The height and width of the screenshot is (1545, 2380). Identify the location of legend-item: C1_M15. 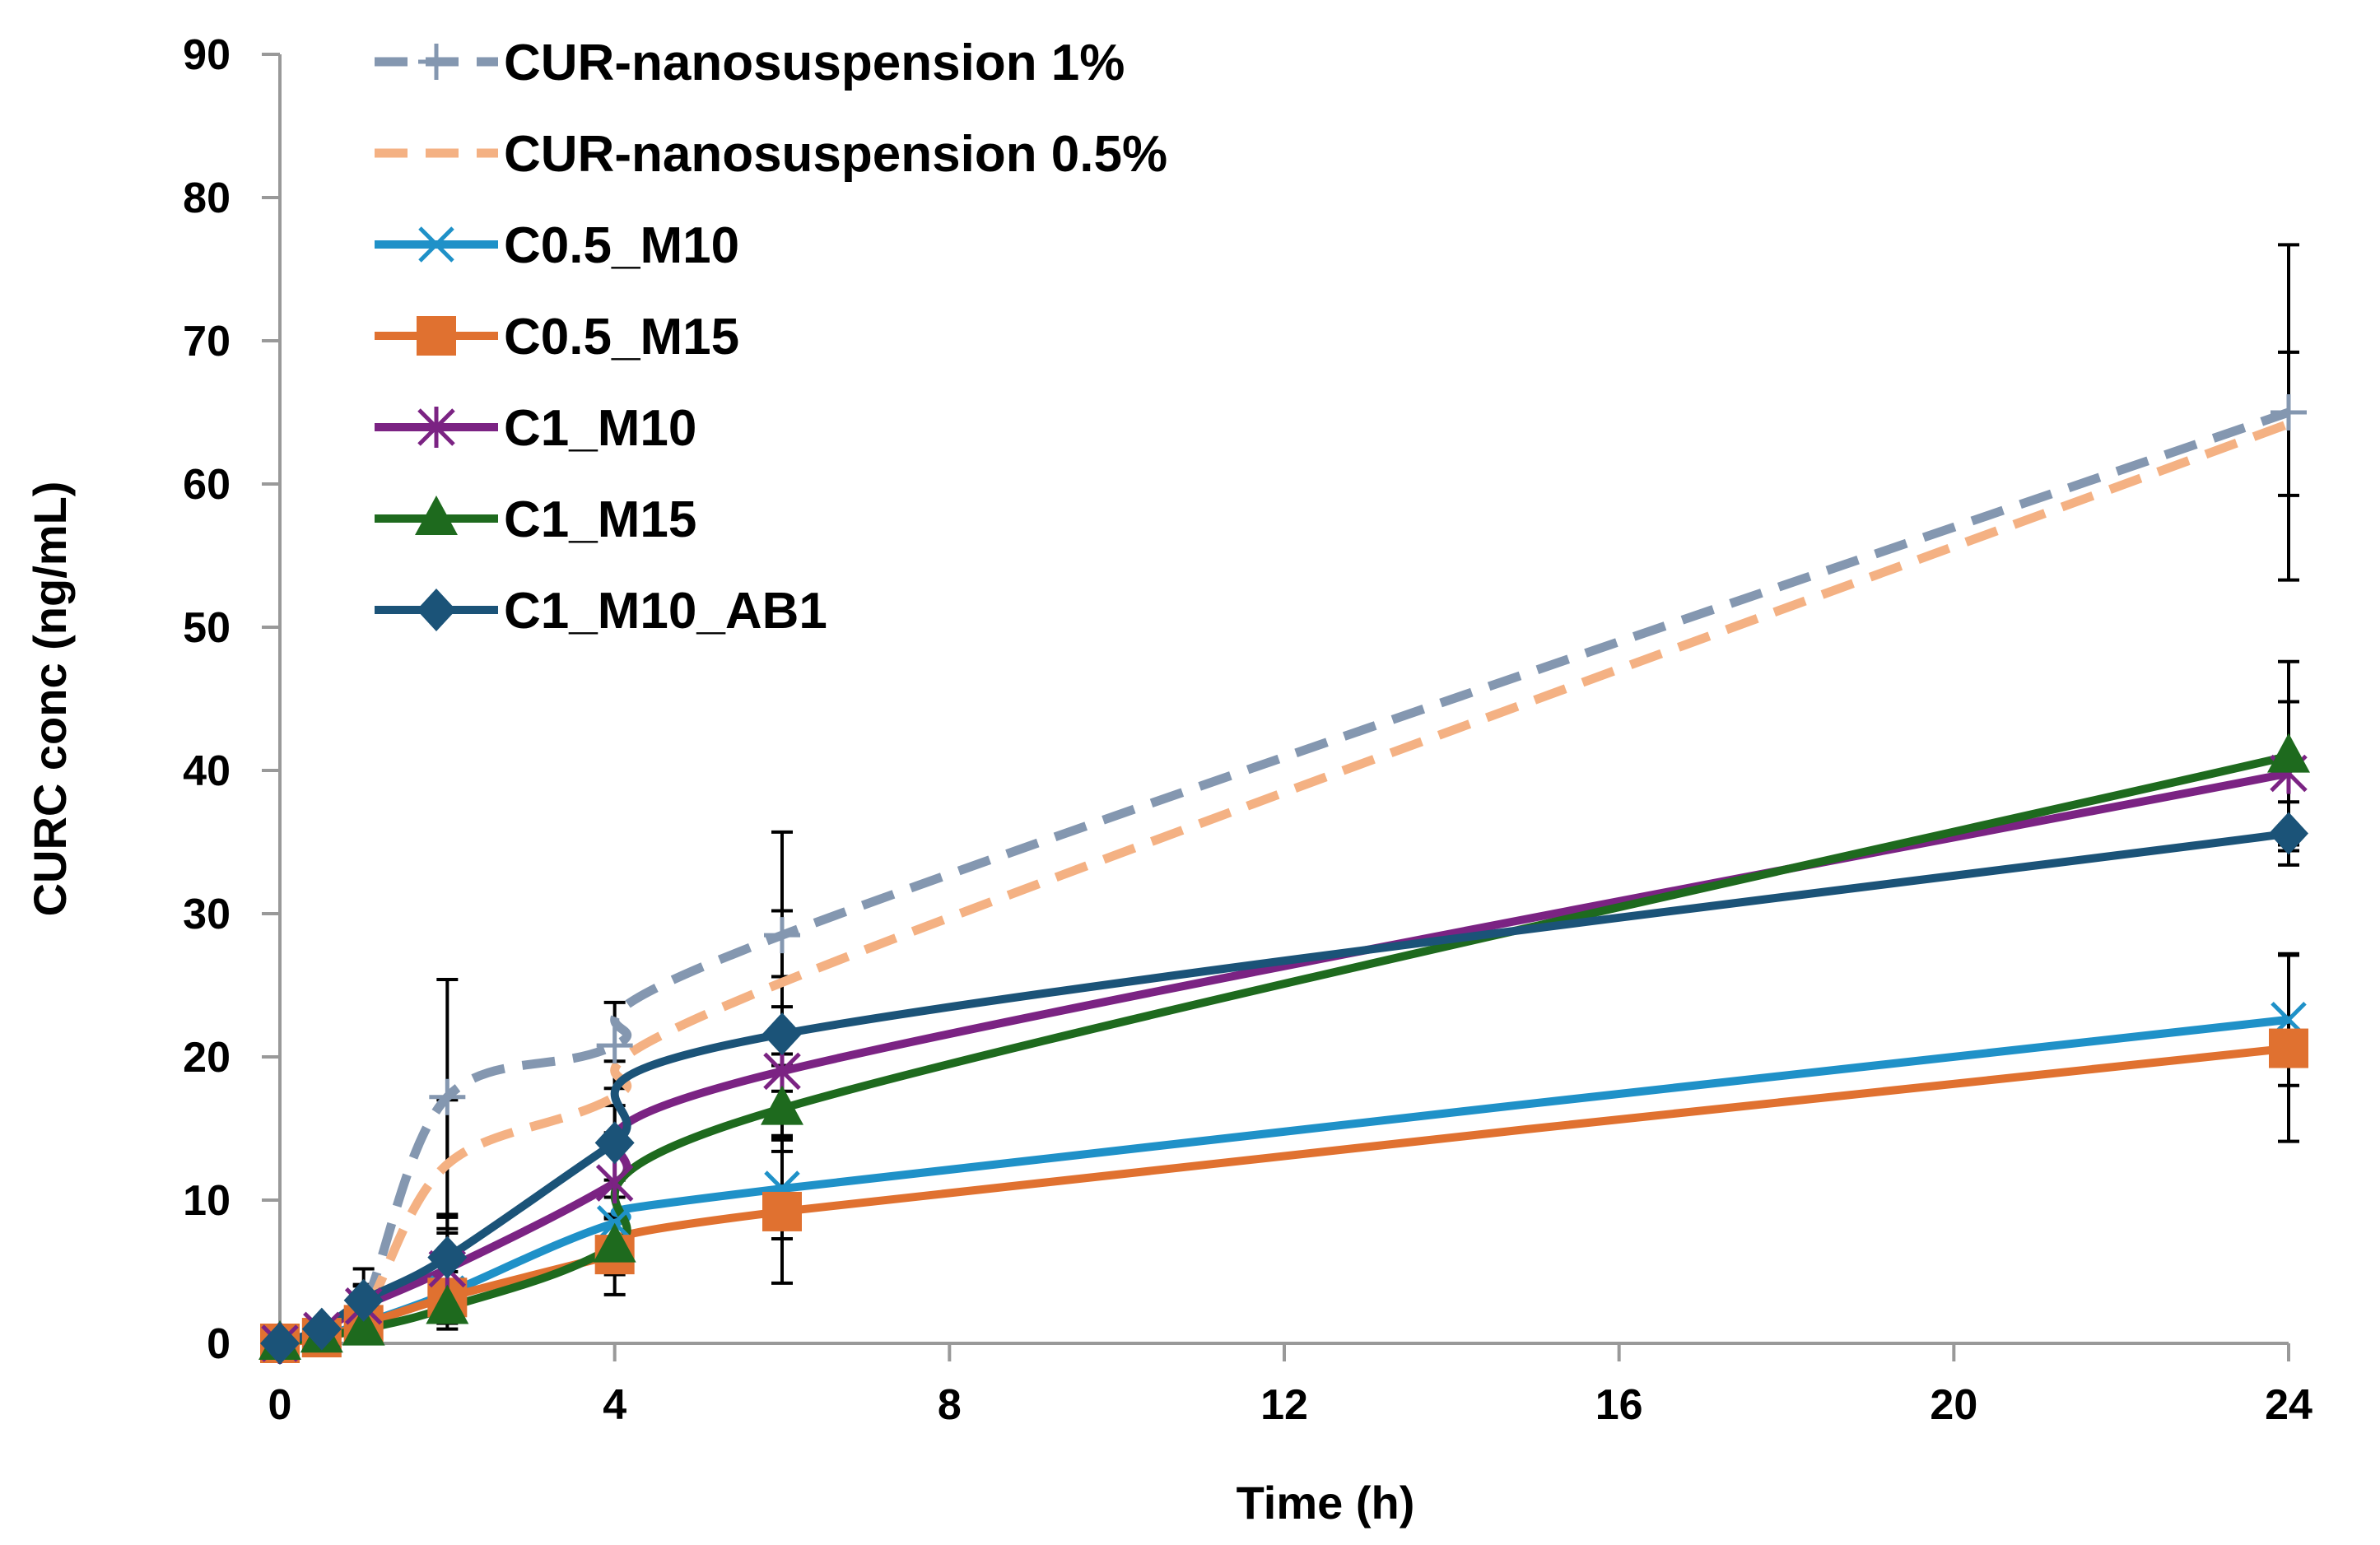
(535, 519).